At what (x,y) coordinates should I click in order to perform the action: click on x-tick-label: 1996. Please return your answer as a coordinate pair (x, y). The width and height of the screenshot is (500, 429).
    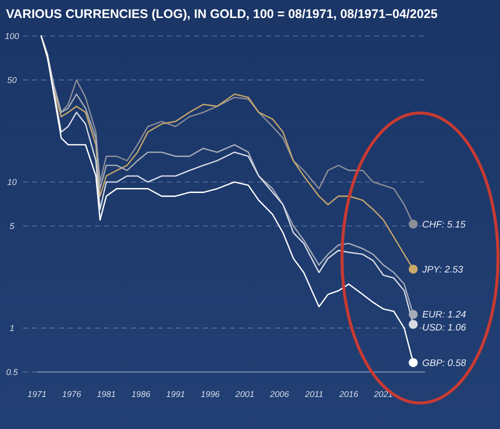
    Looking at the image, I should click on (210, 394).